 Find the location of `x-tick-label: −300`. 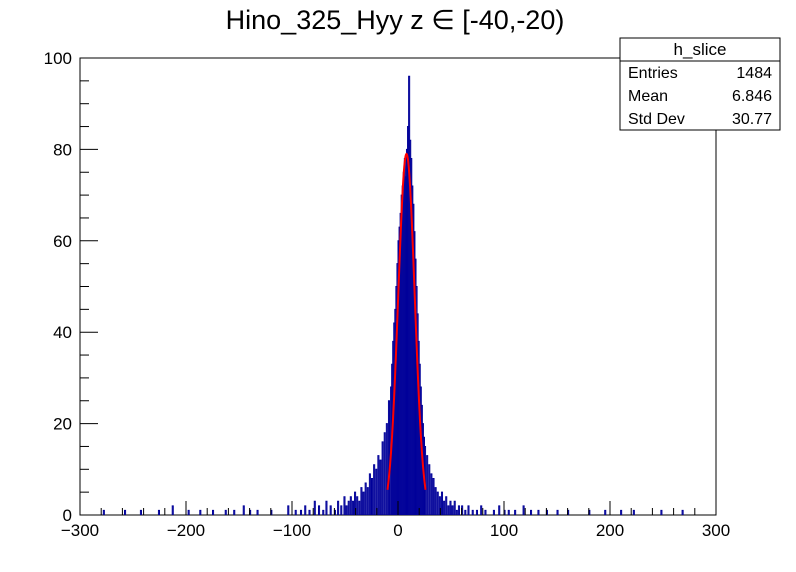

x-tick-label: −300 is located at coordinates (80, 530).